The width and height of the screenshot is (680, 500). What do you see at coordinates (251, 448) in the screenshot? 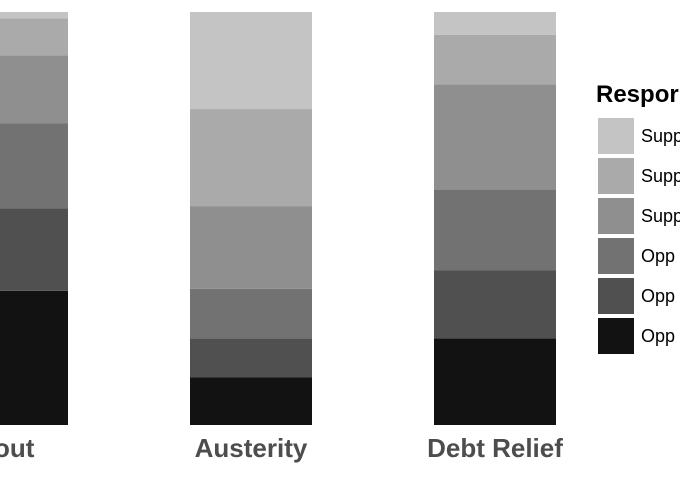
I see `x-tick-label: Austerity` at bounding box center [251, 448].